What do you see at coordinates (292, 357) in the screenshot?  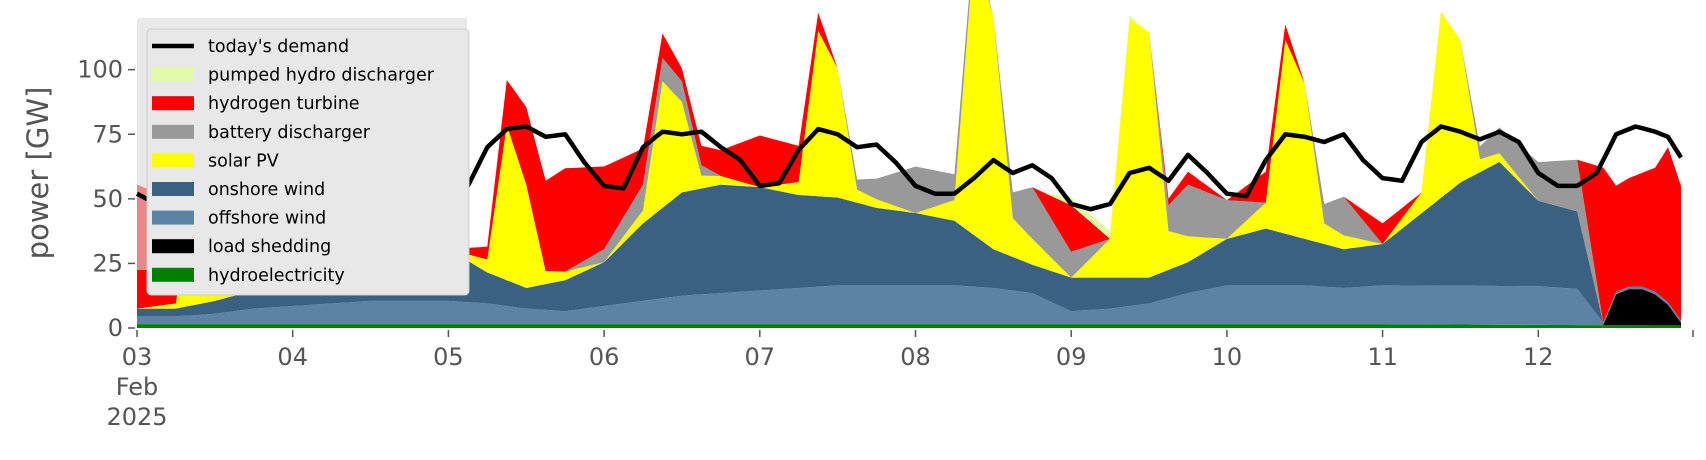 I see `x-tick-label: 04` at bounding box center [292, 357].